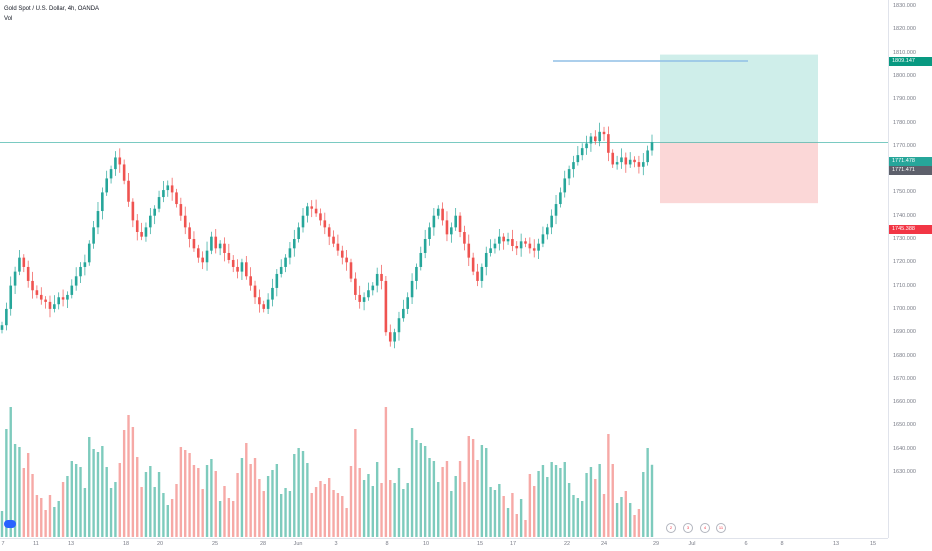 The width and height of the screenshot is (932, 551). What do you see at coordinates (746, 544) in the screenshot?
I see `time-tick-label: 6` at bounding box center [746, 544].